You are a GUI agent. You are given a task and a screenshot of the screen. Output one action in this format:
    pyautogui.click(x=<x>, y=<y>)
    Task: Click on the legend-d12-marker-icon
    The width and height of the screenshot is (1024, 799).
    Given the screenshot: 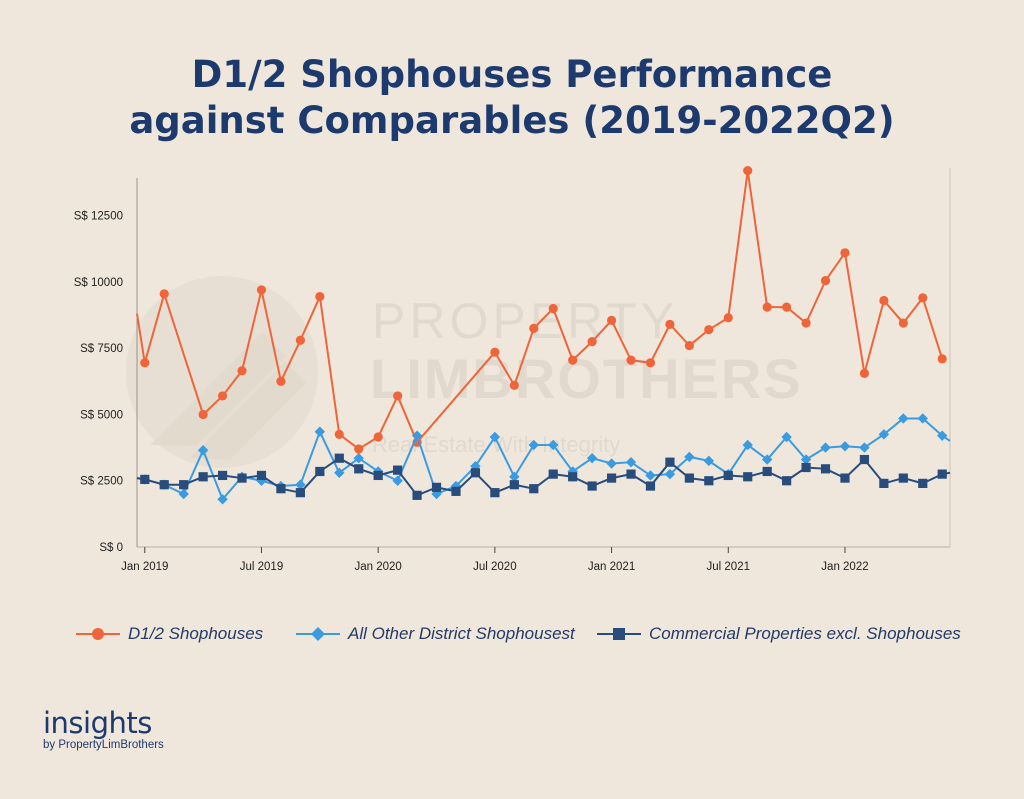 What is the action you would take?
    pyautogui.click(x=98, y=634)
    